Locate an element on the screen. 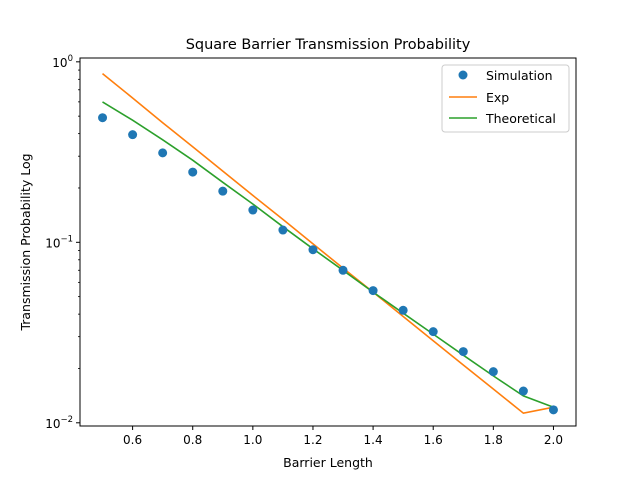  legend-label-theoretical: Theoretical is located at coordinates (520, 118).